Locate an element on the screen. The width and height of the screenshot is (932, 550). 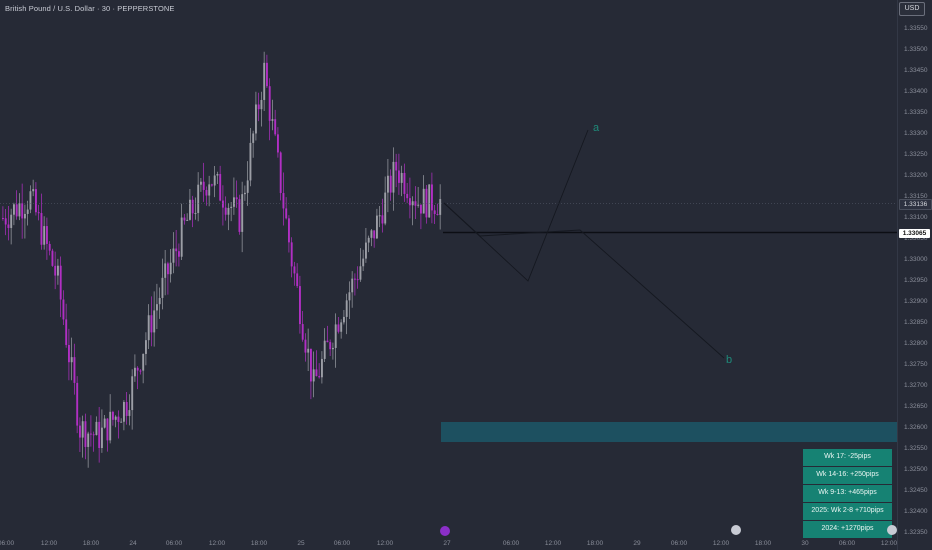
price-tick-label: 1.33500 is located at coordinates (916, 49).